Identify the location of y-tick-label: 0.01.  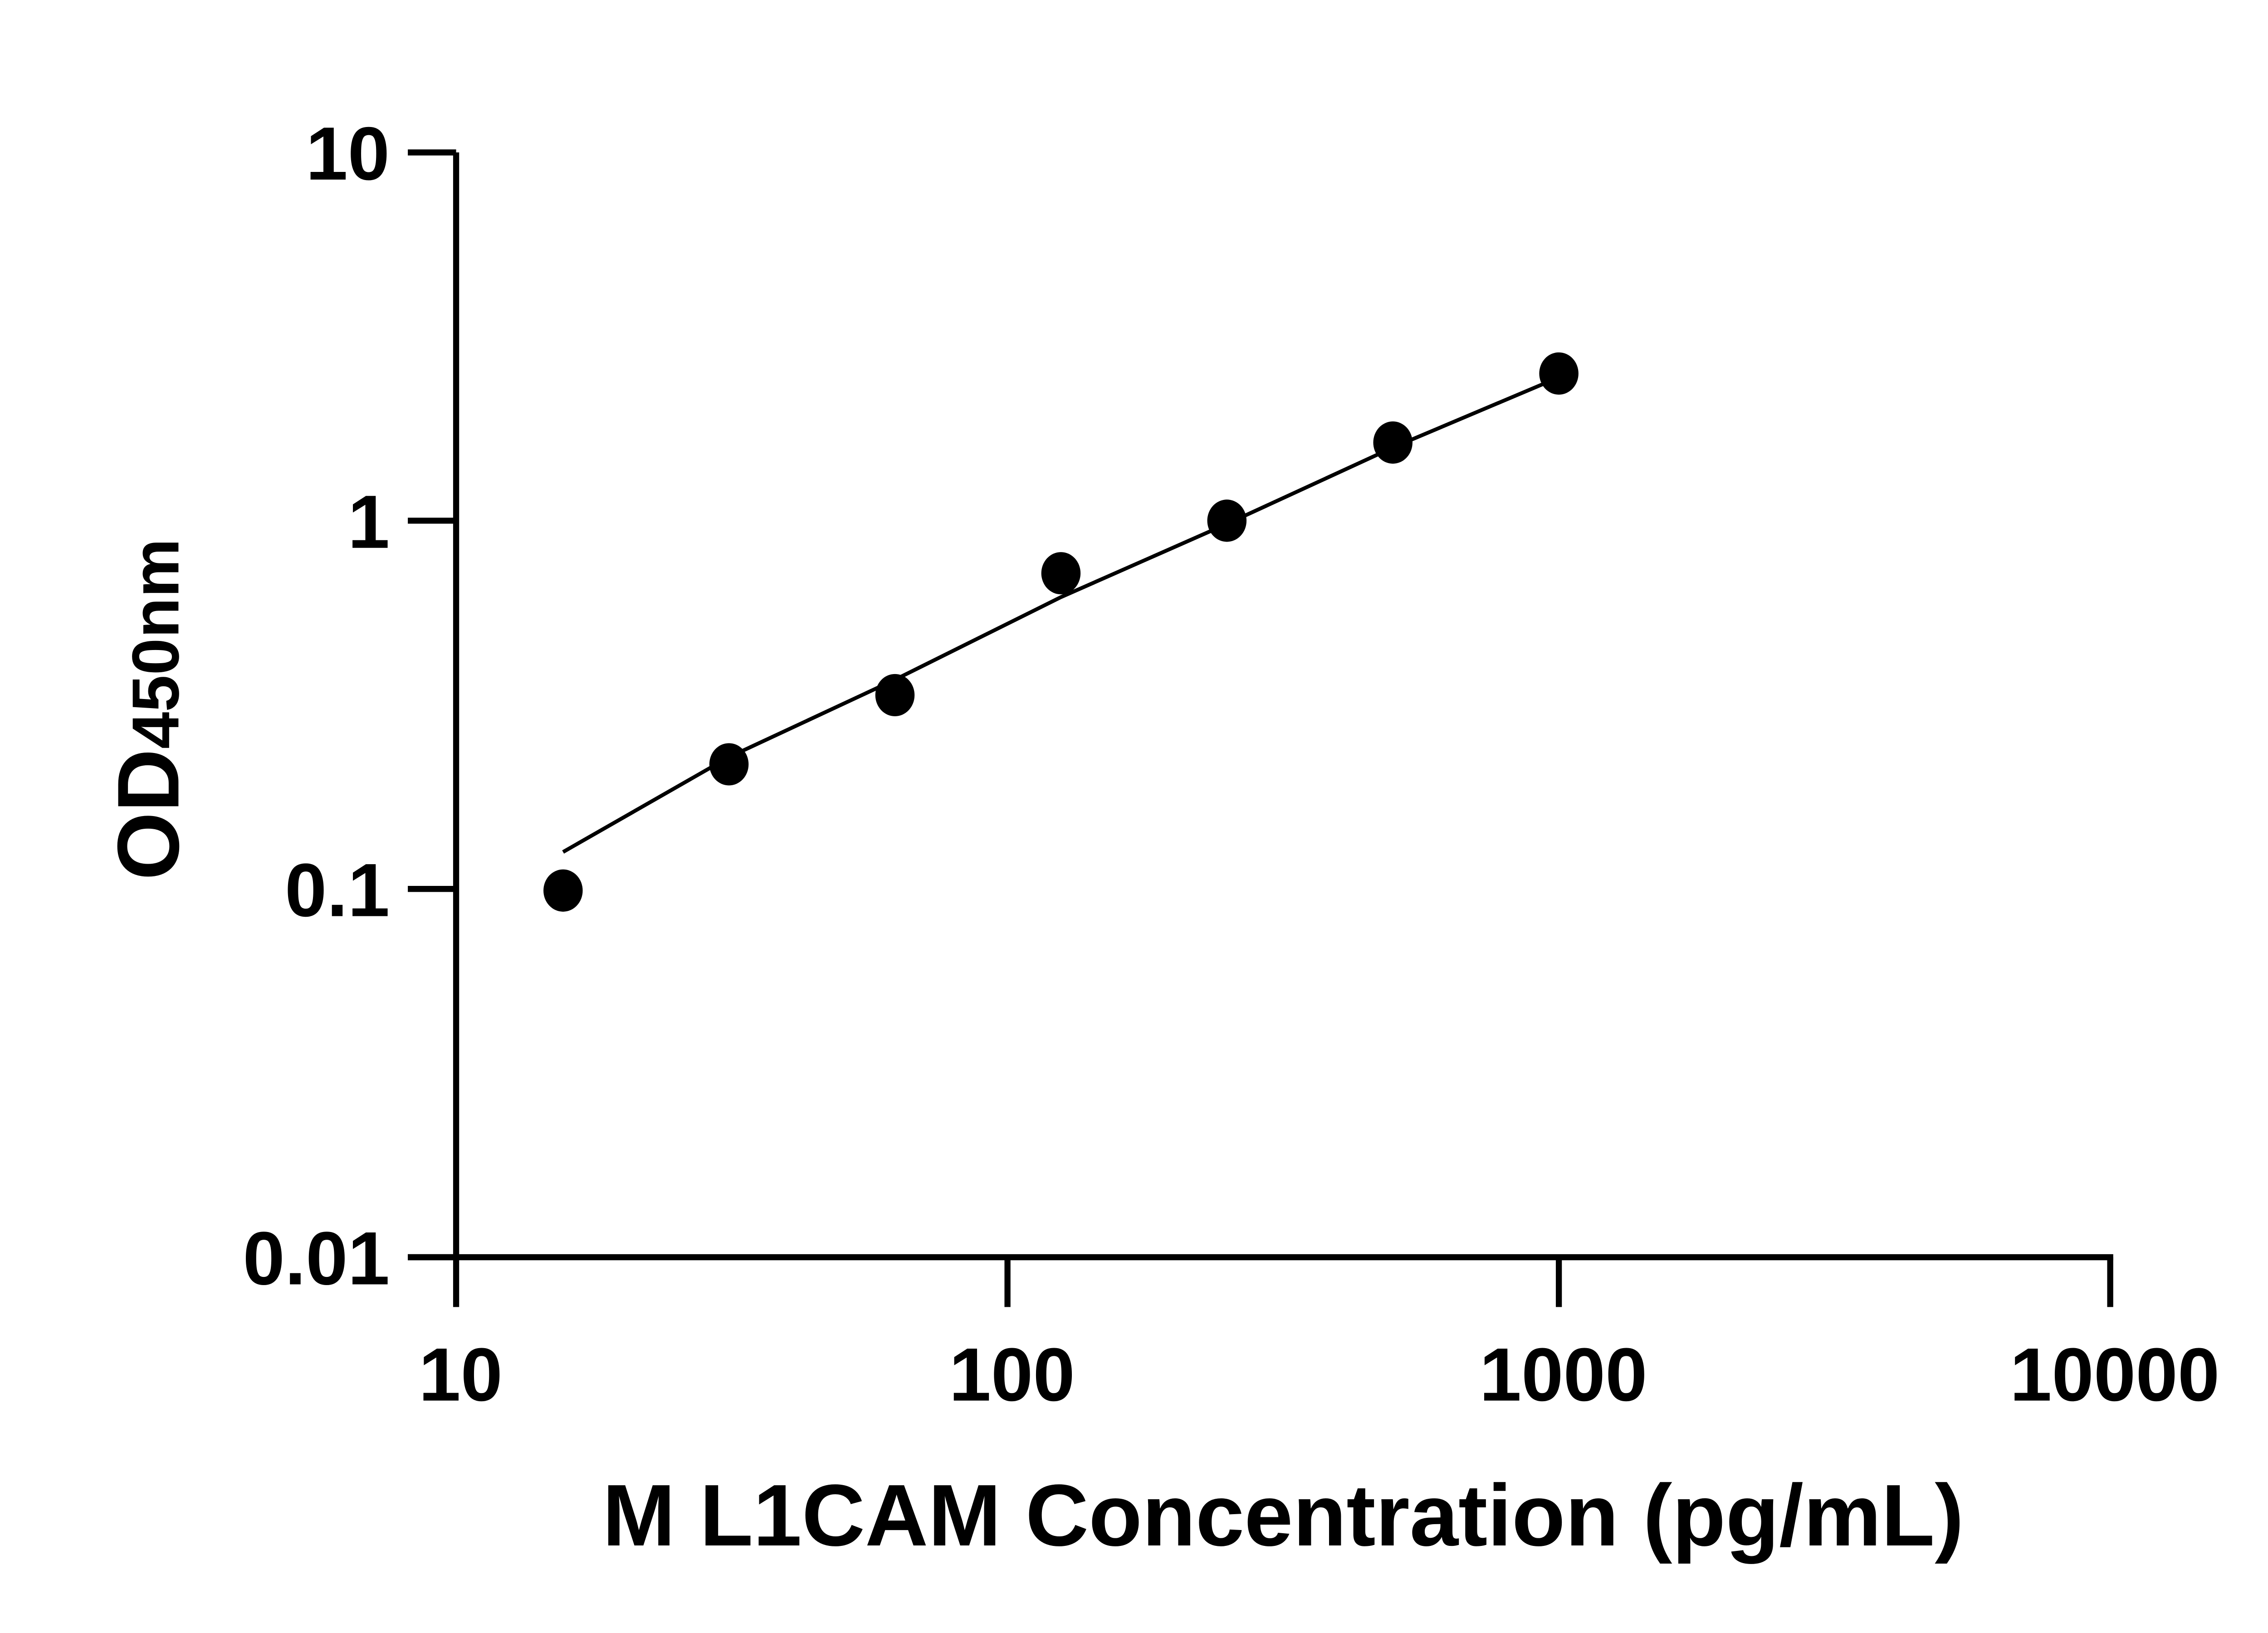
(317, 1258).